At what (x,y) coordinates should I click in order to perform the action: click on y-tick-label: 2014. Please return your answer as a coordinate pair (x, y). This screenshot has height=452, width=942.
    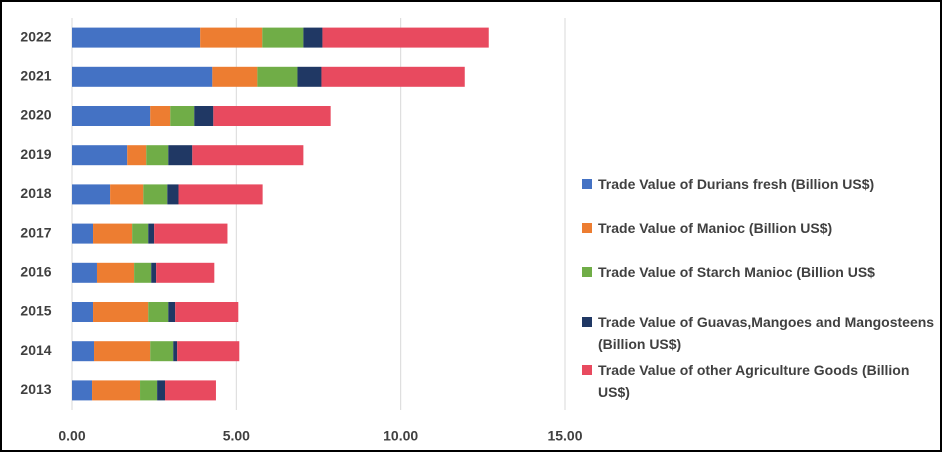
    Looking at the image, I should click on (35, 350).